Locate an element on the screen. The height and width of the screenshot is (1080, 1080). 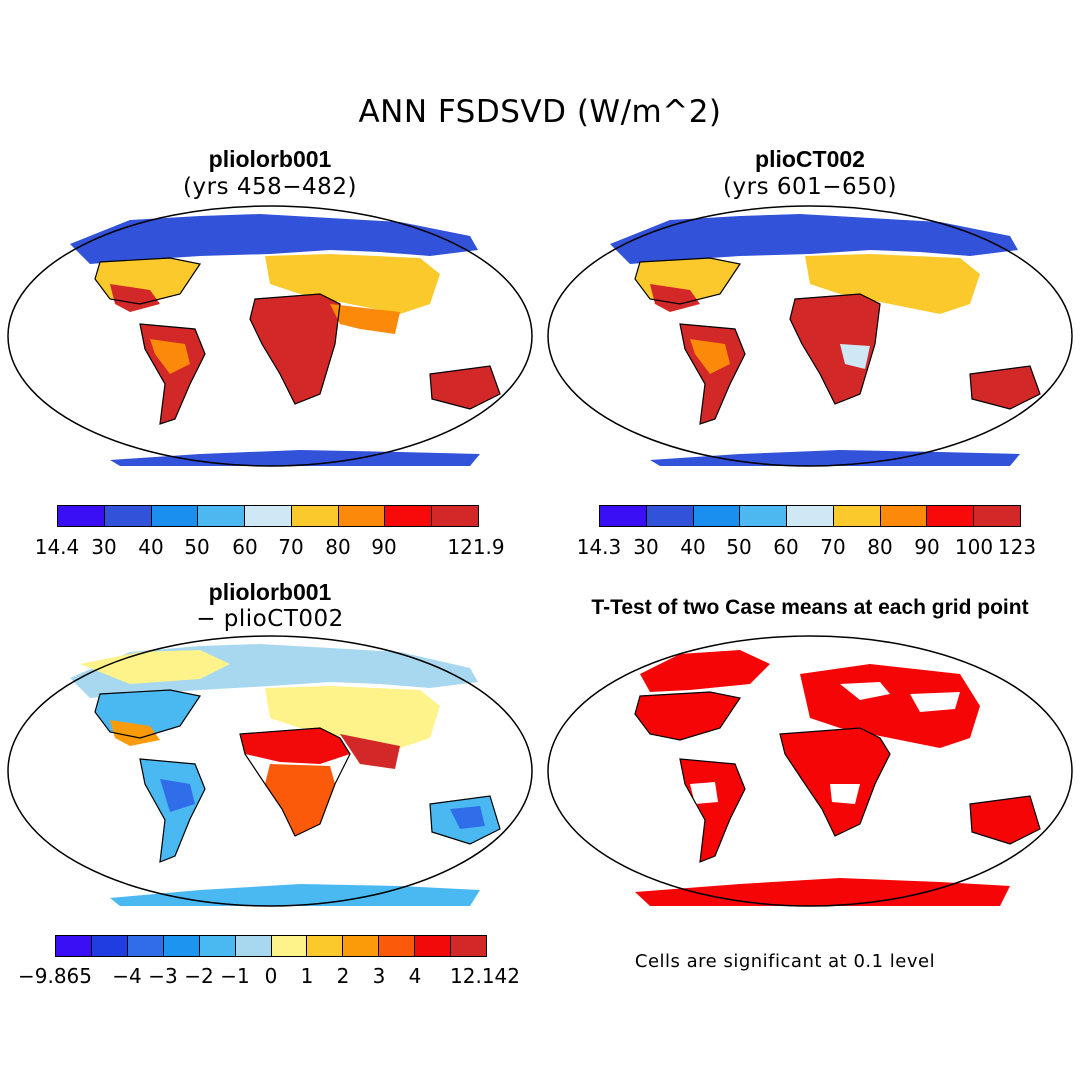
main-title: ANN FSDSVD (W/m^2) is located at coordinates (540, 112).